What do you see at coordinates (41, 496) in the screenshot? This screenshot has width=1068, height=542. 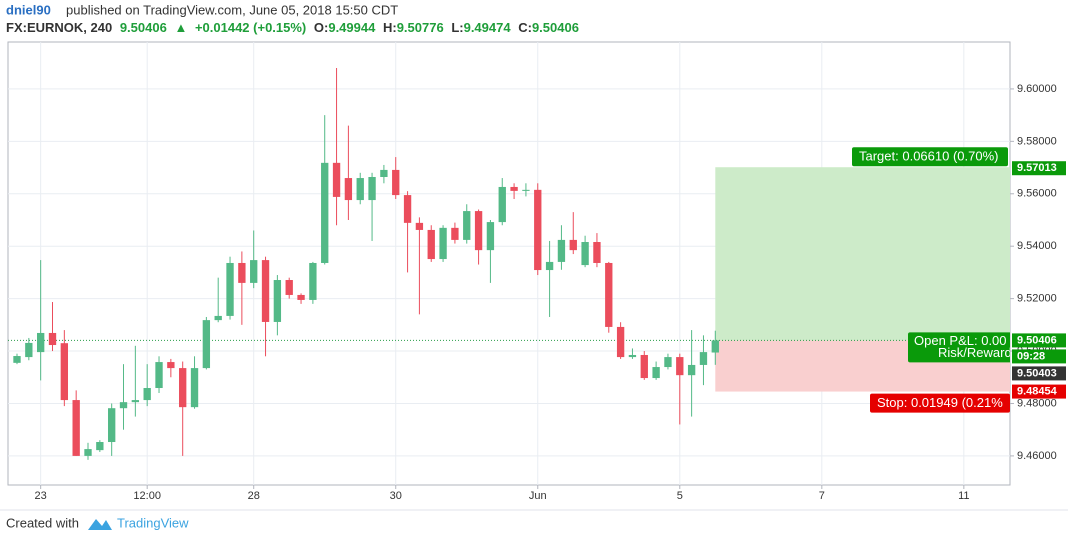 I see `x-tick-label: 23` at bounding box center [41, 496].